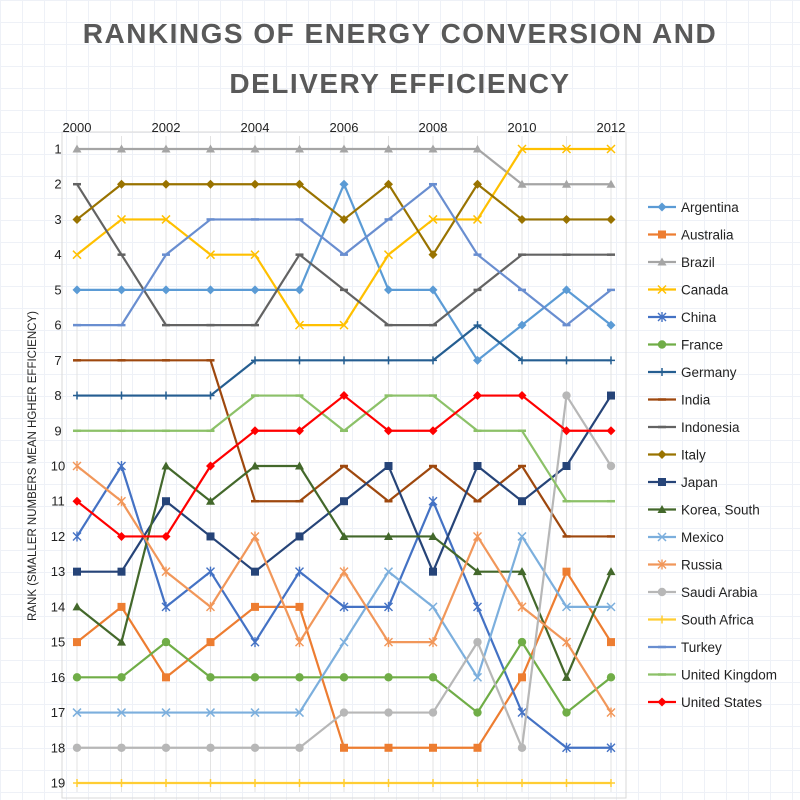  What do you see at coordinates (58, 536) in the screenshot?
I see `y-tick-label: 12` at bounding box center [58, 536].